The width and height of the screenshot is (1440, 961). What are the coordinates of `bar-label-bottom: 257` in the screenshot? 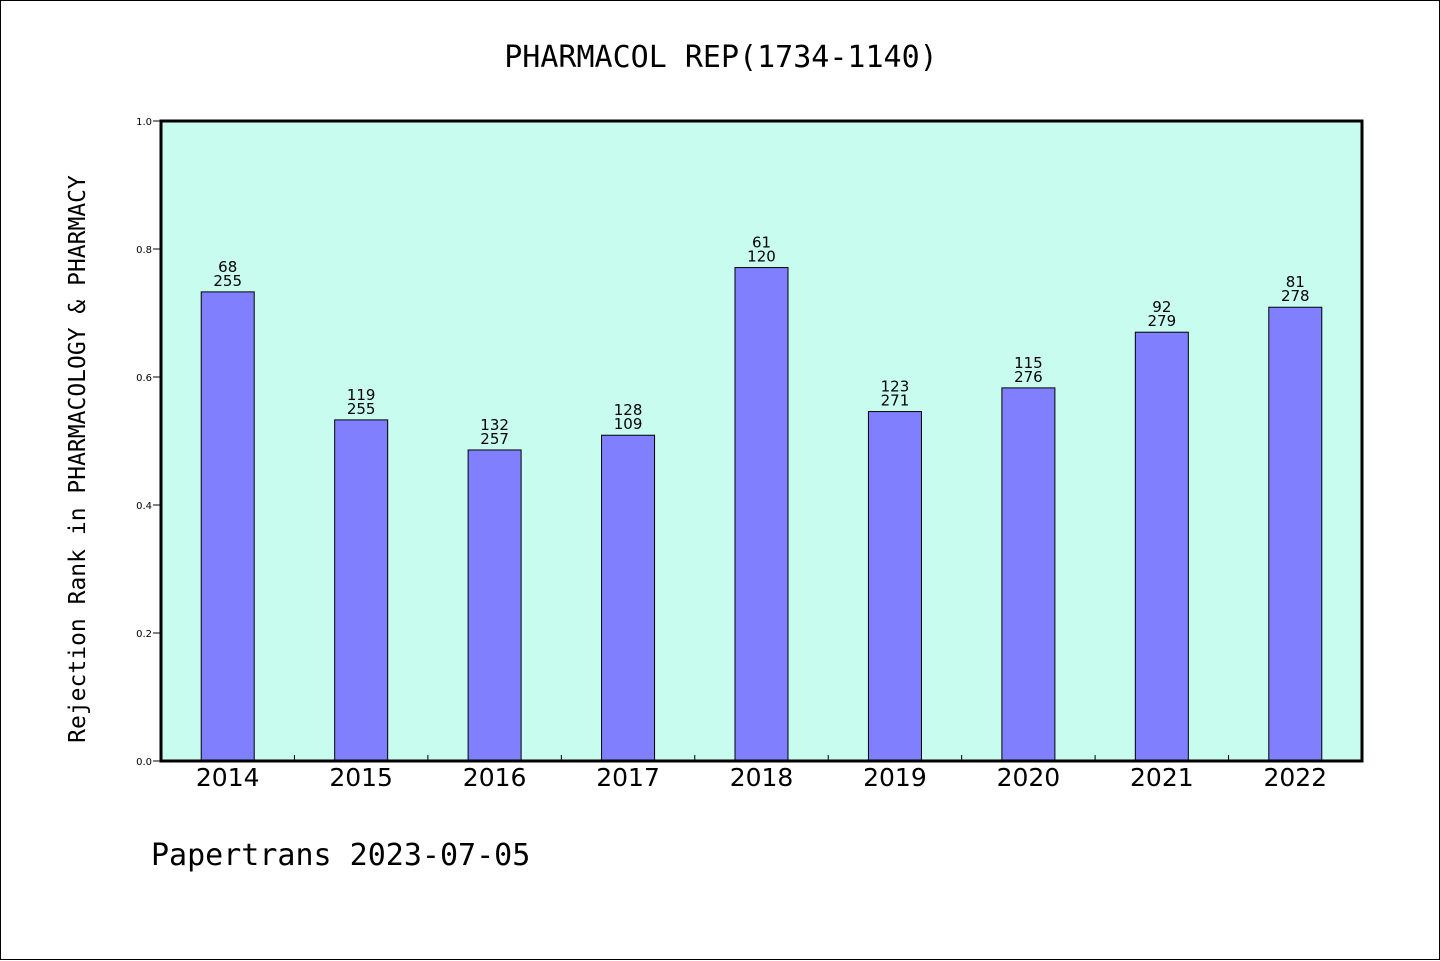 It's located at (494, 439).